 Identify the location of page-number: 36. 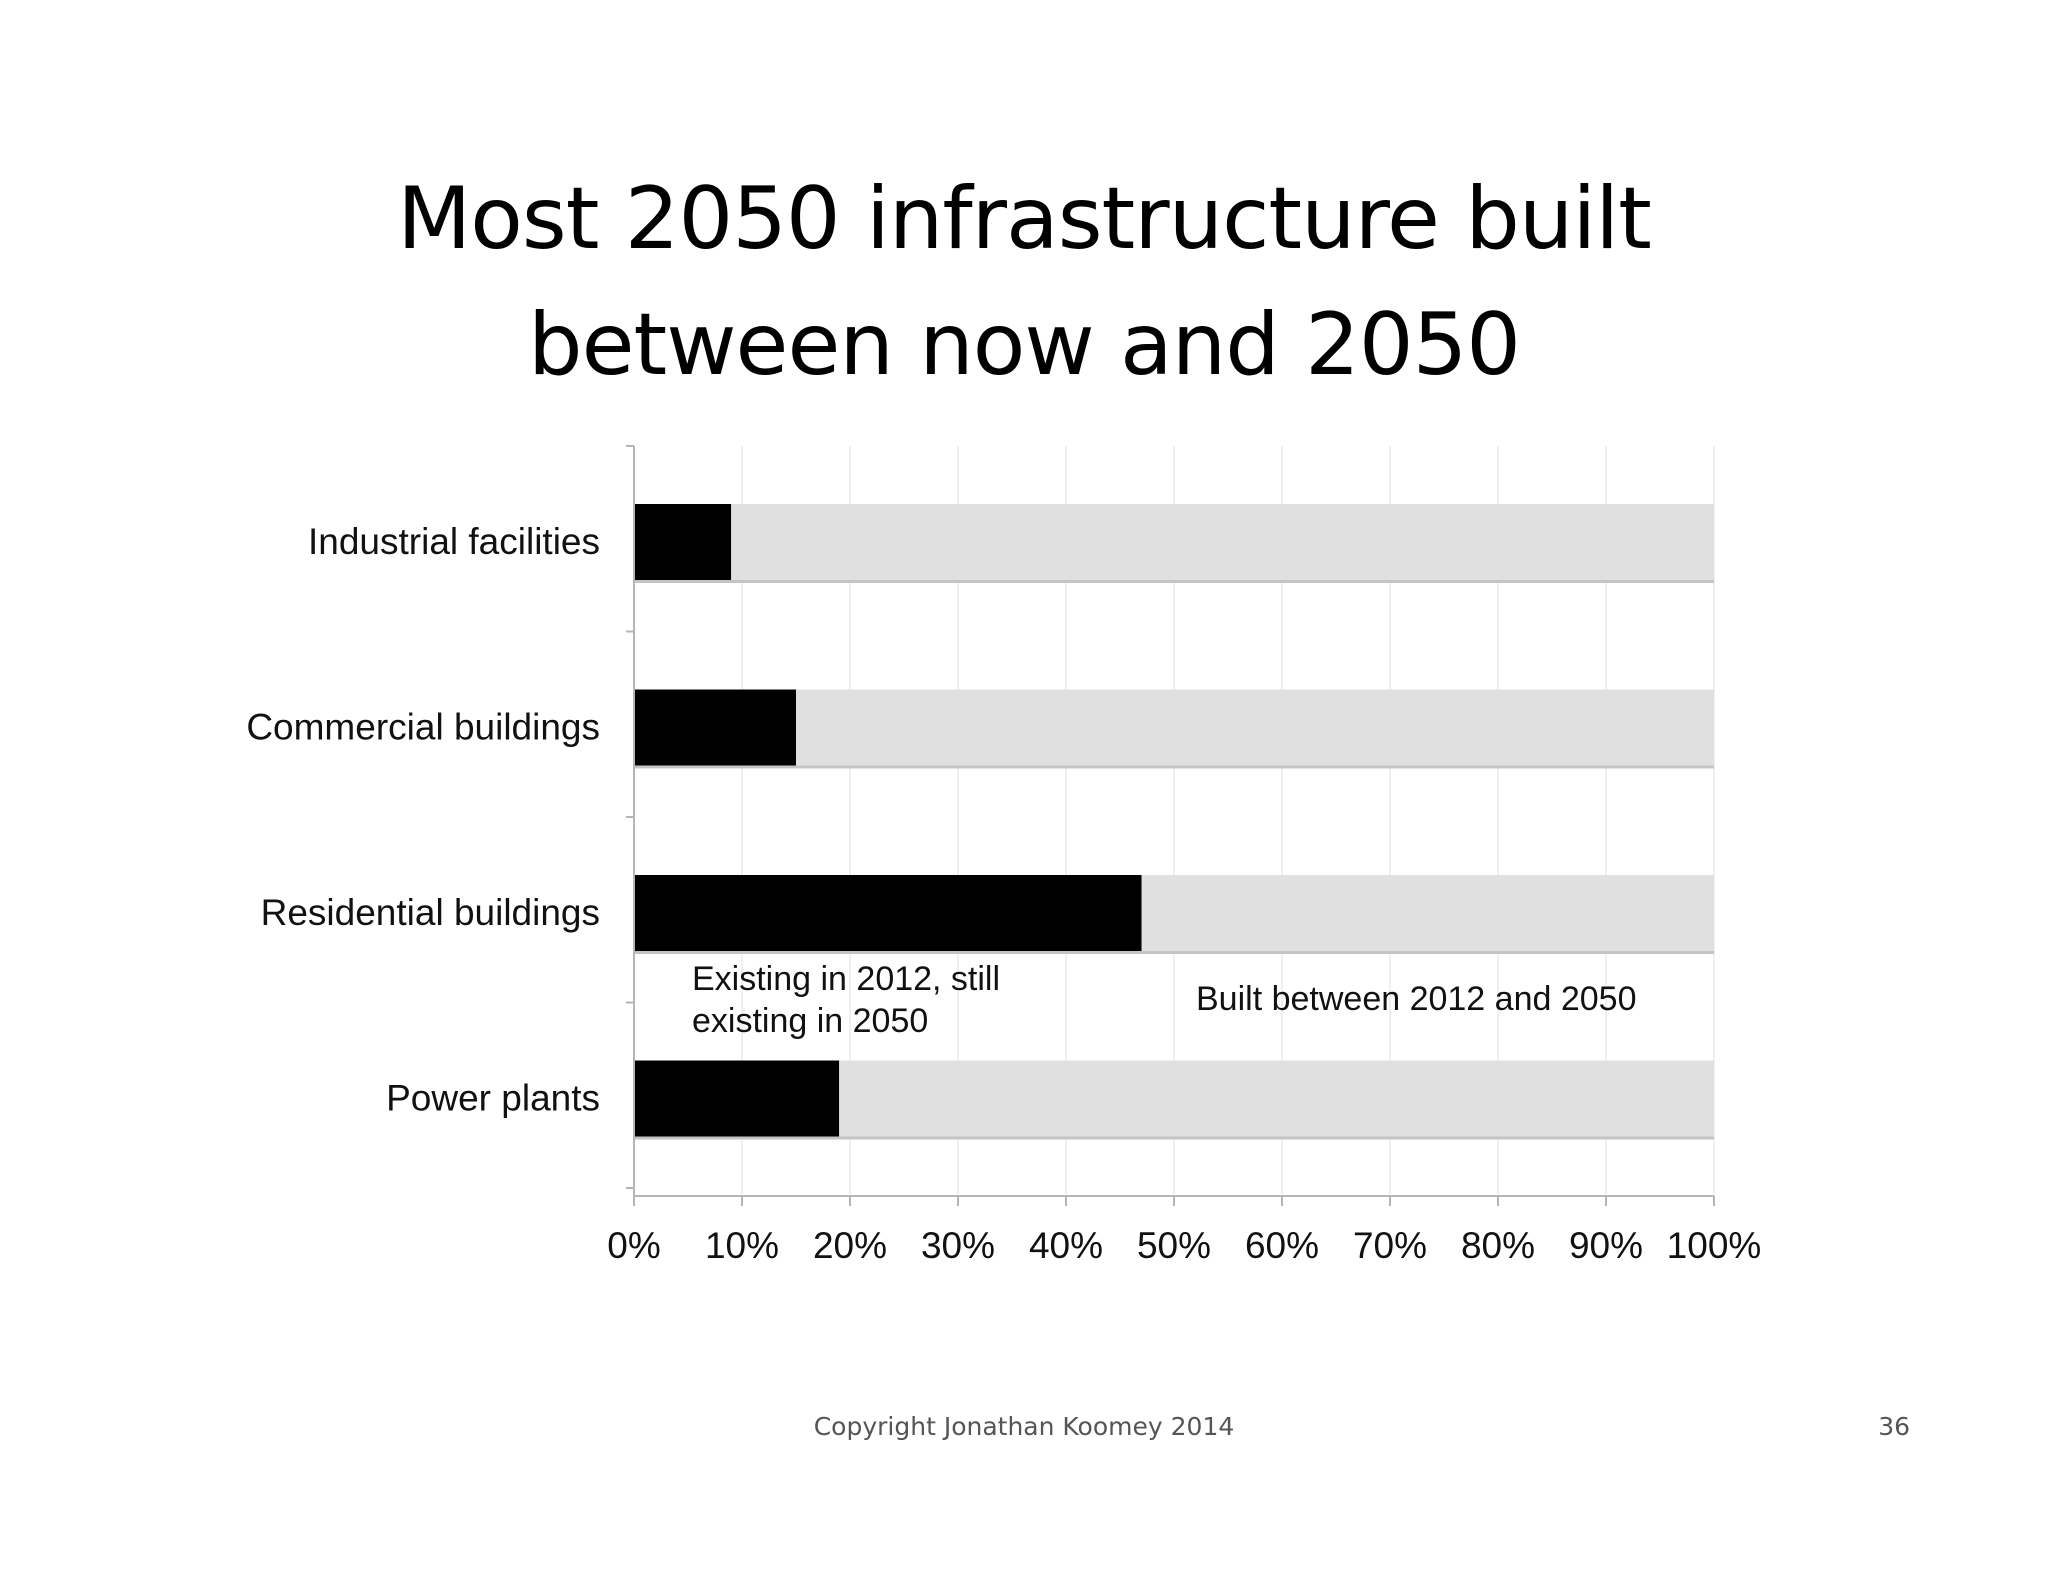
(1894, 1426).